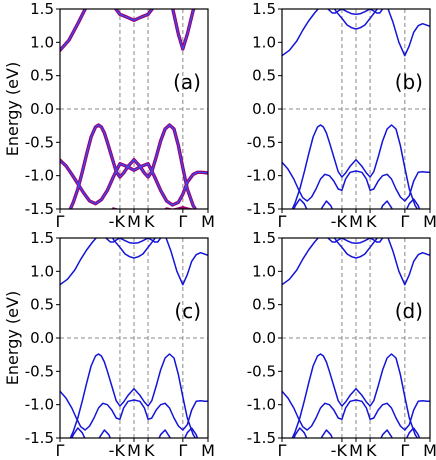 This screenshot has width=436, height=460. What do you see at coordinates (409, 82) in the screenshot?
I see `panel-label: (b)` at bounding box center [409, 82].